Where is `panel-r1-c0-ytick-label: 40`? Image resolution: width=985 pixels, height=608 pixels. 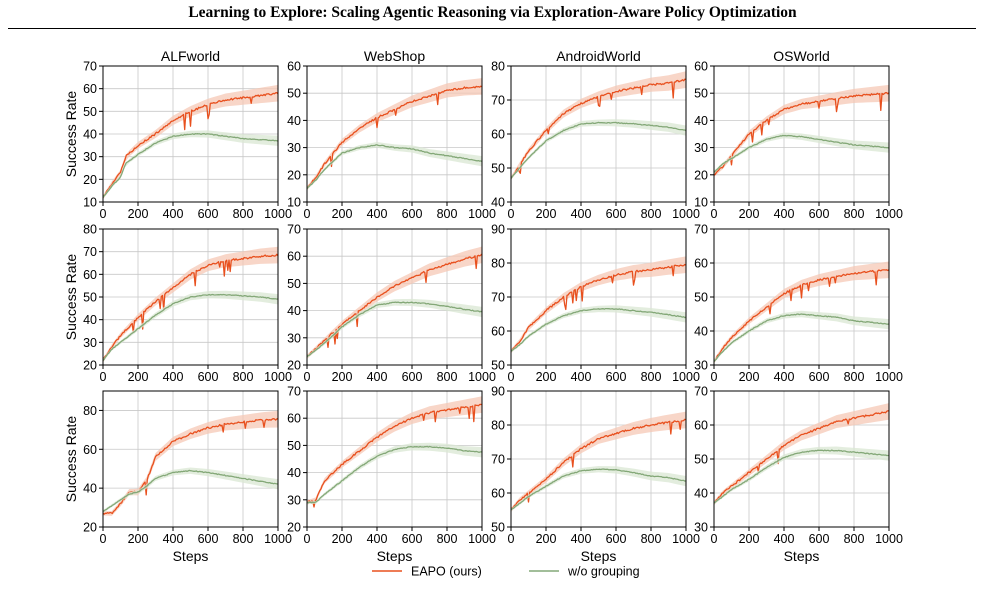 panel-r1-c0-ytick-label: 40 is located at coordinates (90, 320).